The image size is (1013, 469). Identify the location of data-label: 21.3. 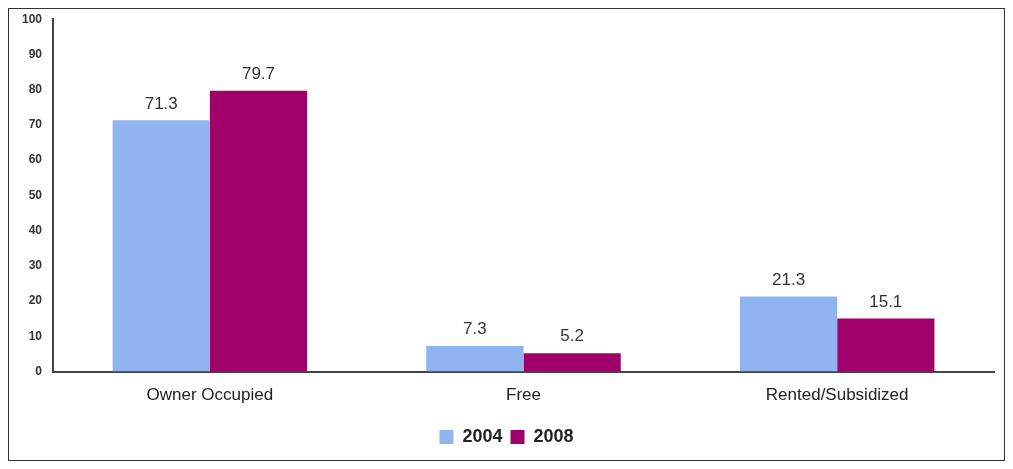
(789, 279).